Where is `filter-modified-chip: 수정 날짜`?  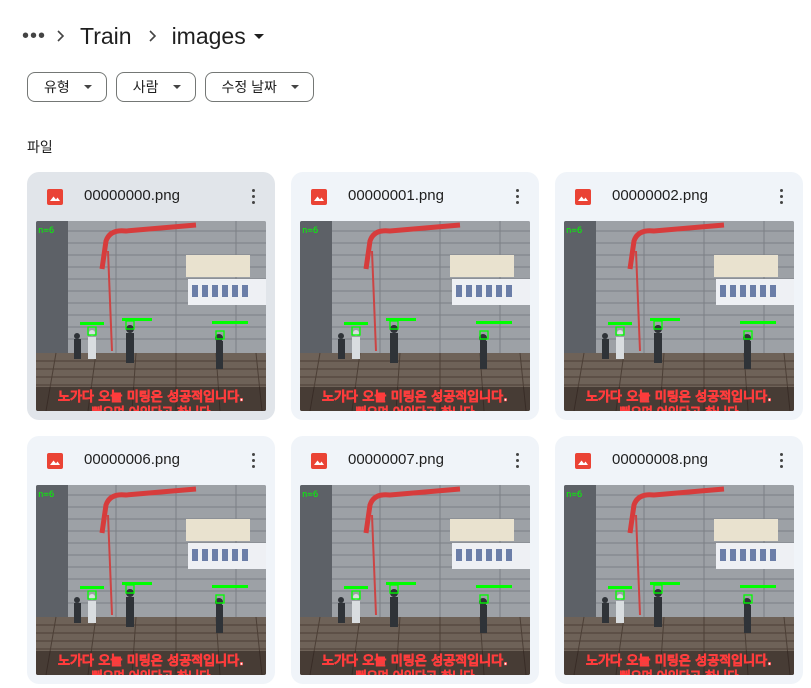 filter-modified-chip: 수정 날짜 is located at coordinates (259, 87).